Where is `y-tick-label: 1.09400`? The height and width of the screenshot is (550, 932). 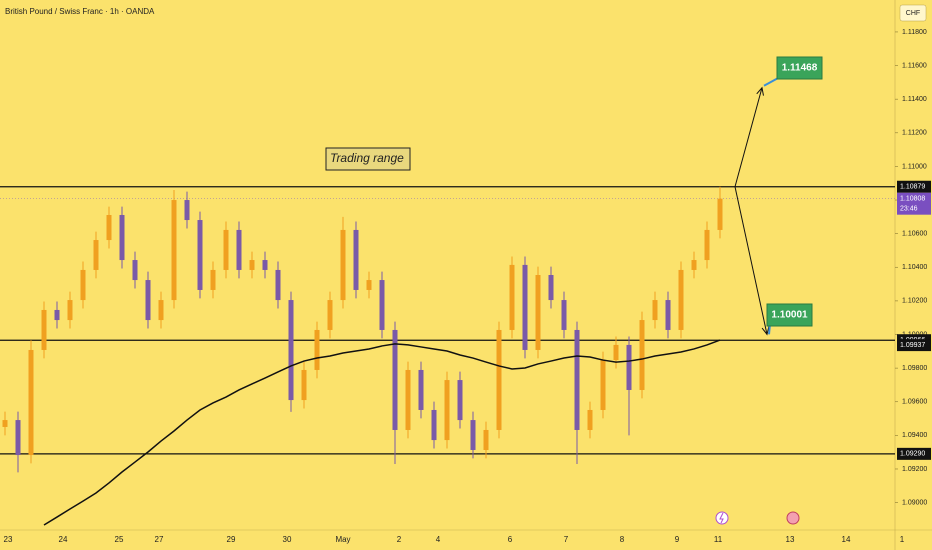
y-tick-label: 1.09400 is located at coordinates (914, 435).